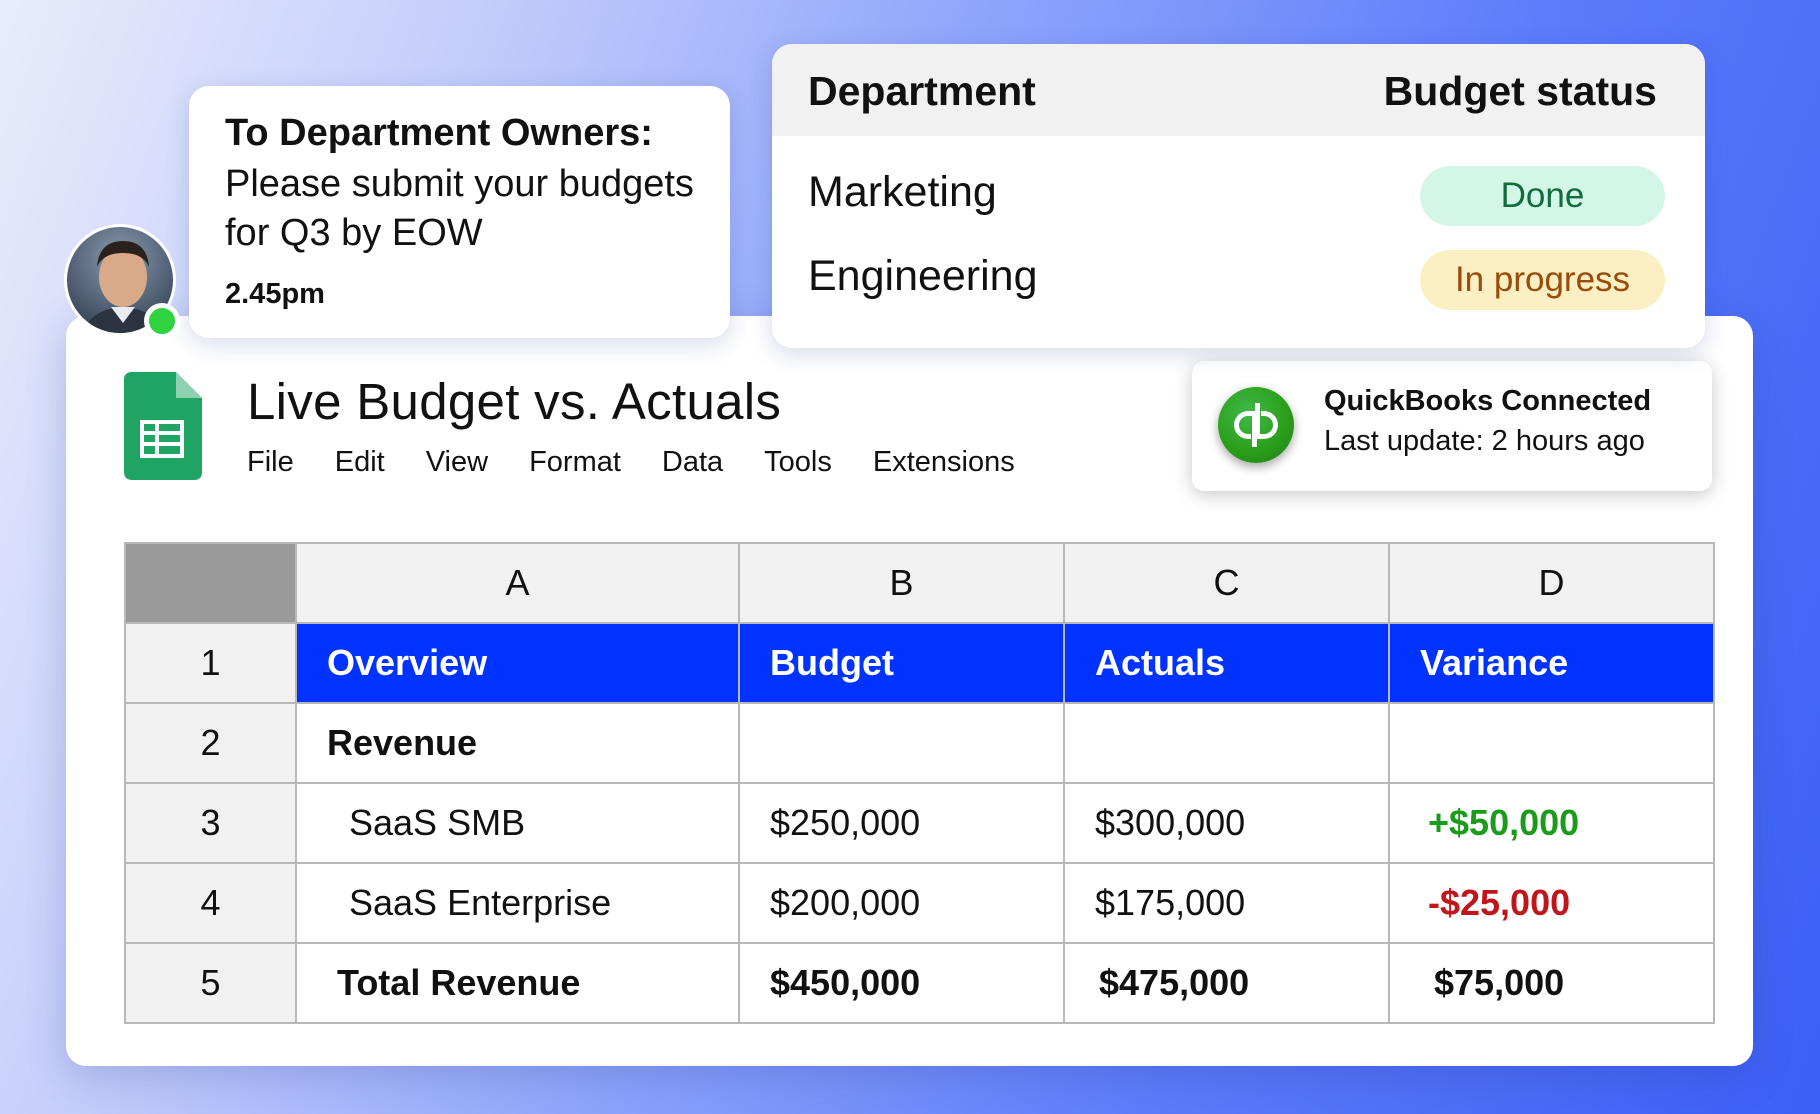  What do you see at coordinates (575, 462) in the screenshot?
I see `menu-format: Format` at bounding box center [575, 462].